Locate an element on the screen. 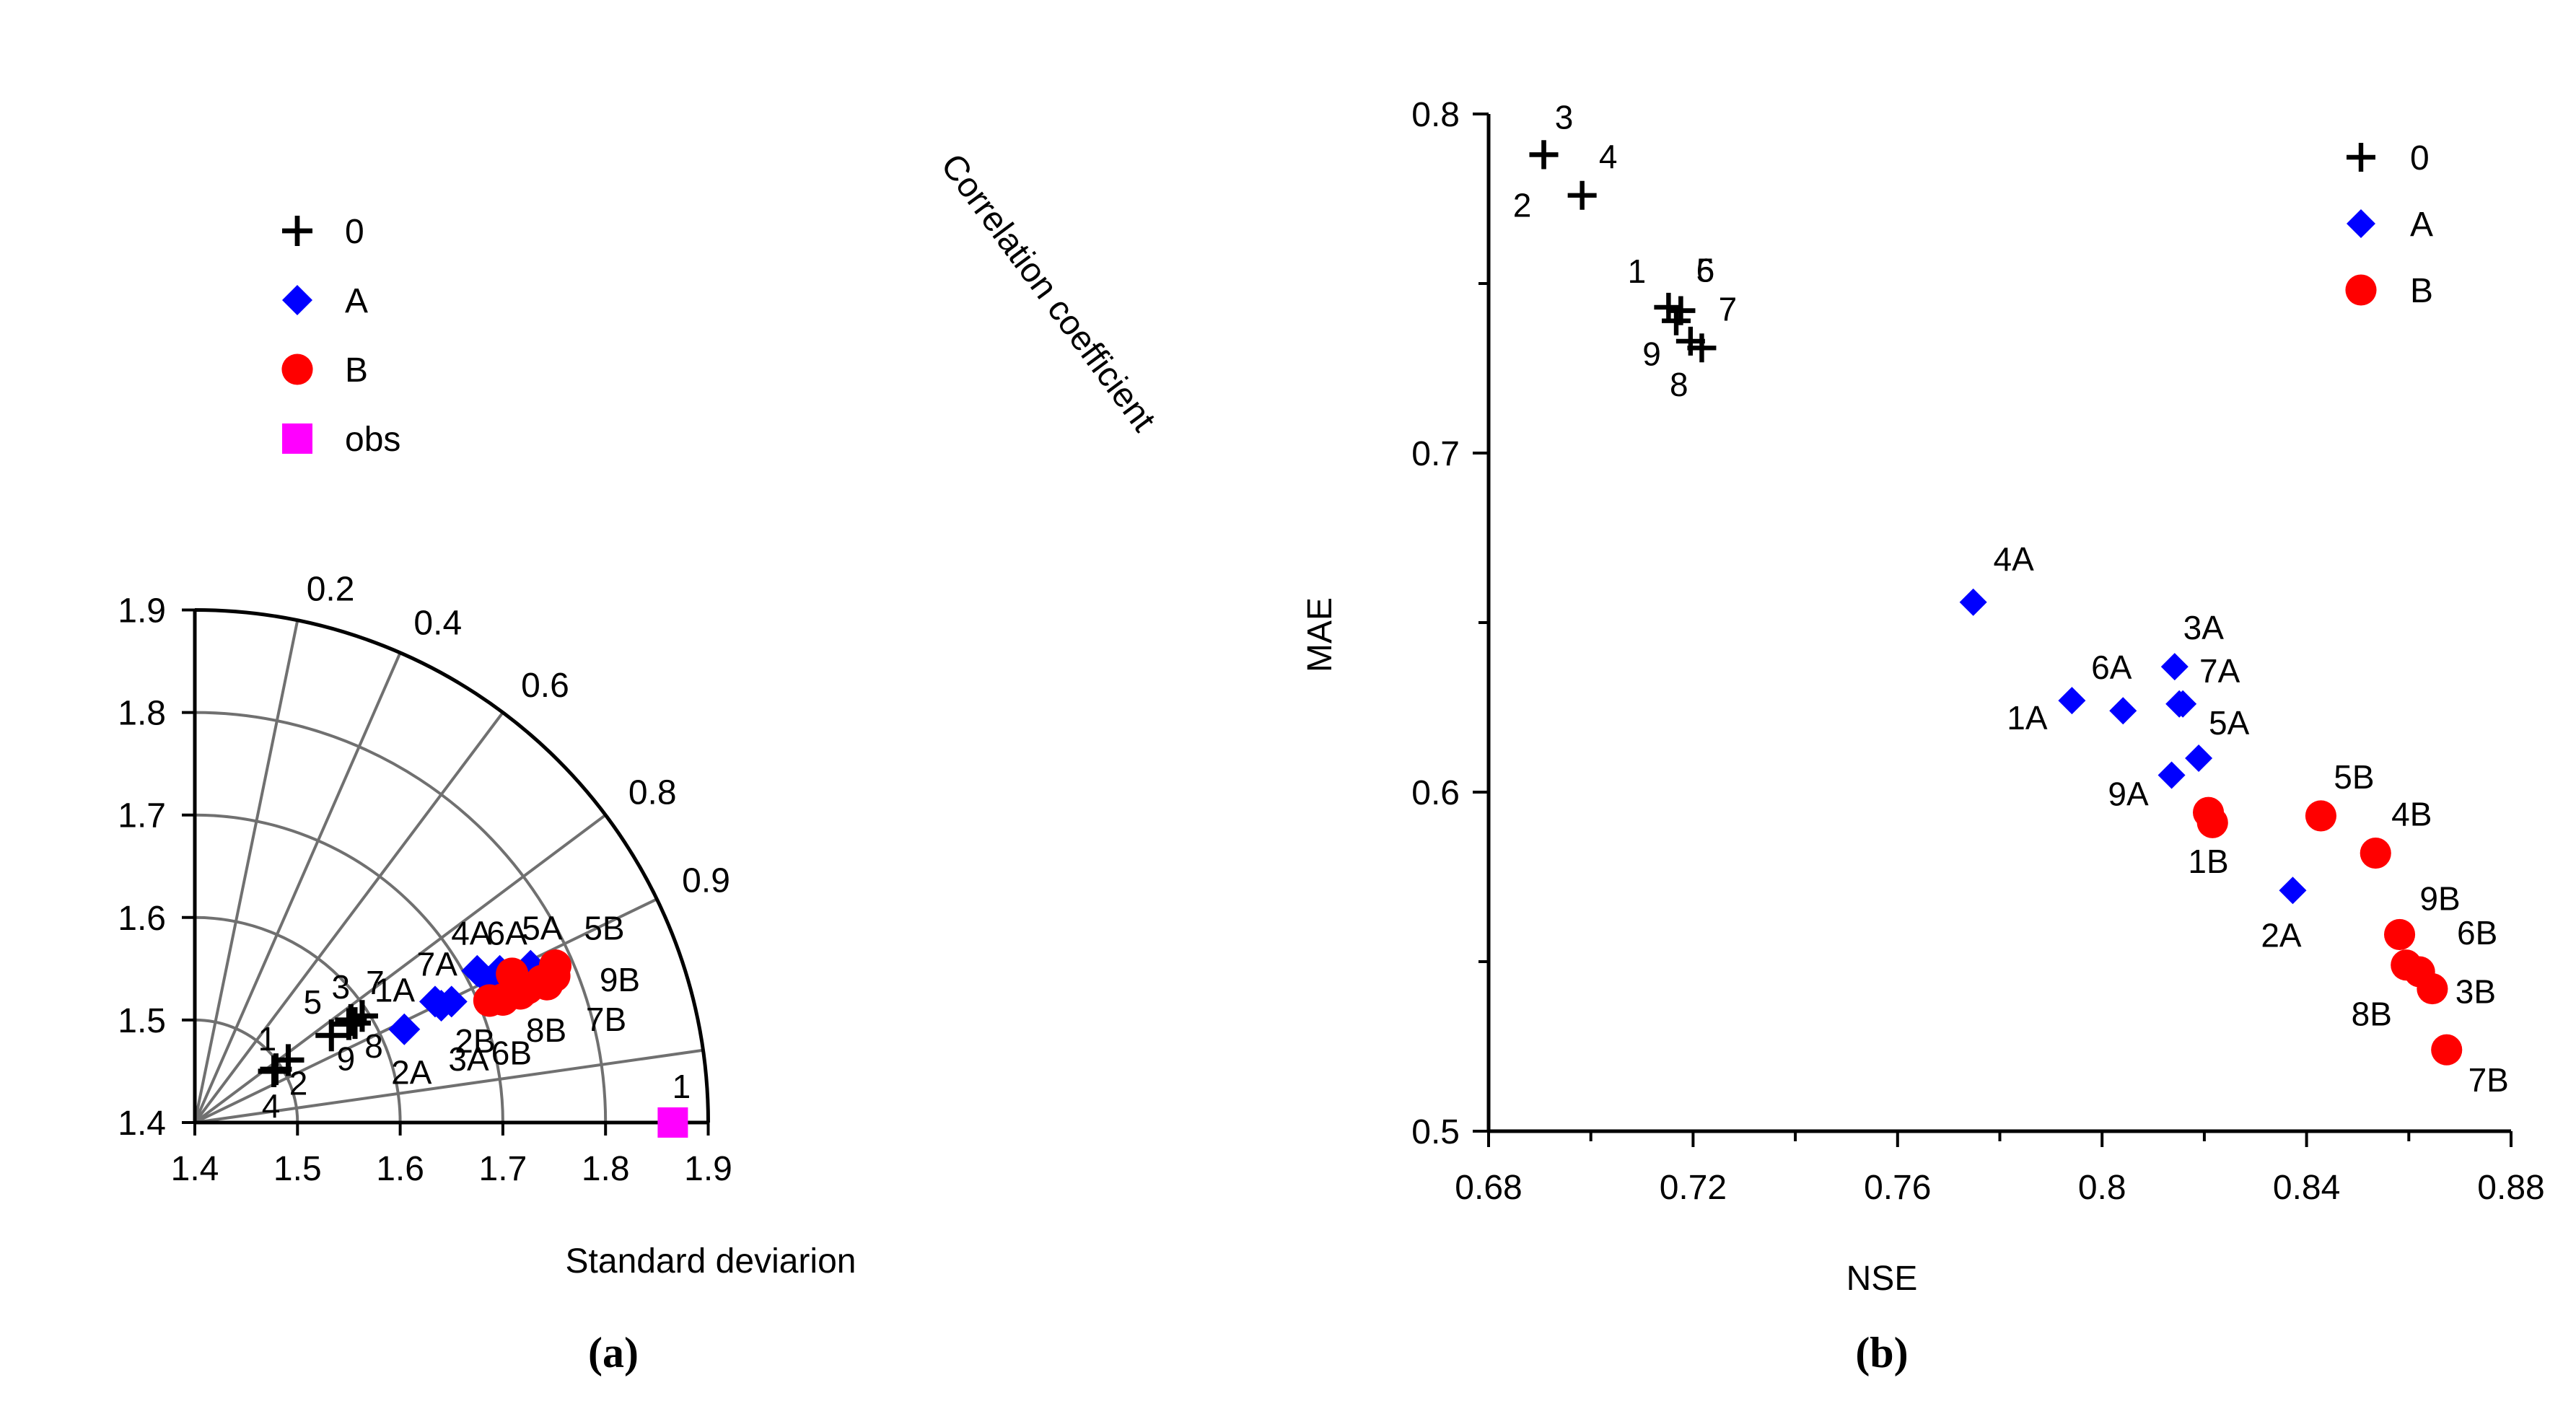  y-tick-label: 1.8 is located at coordinates (142, 714).